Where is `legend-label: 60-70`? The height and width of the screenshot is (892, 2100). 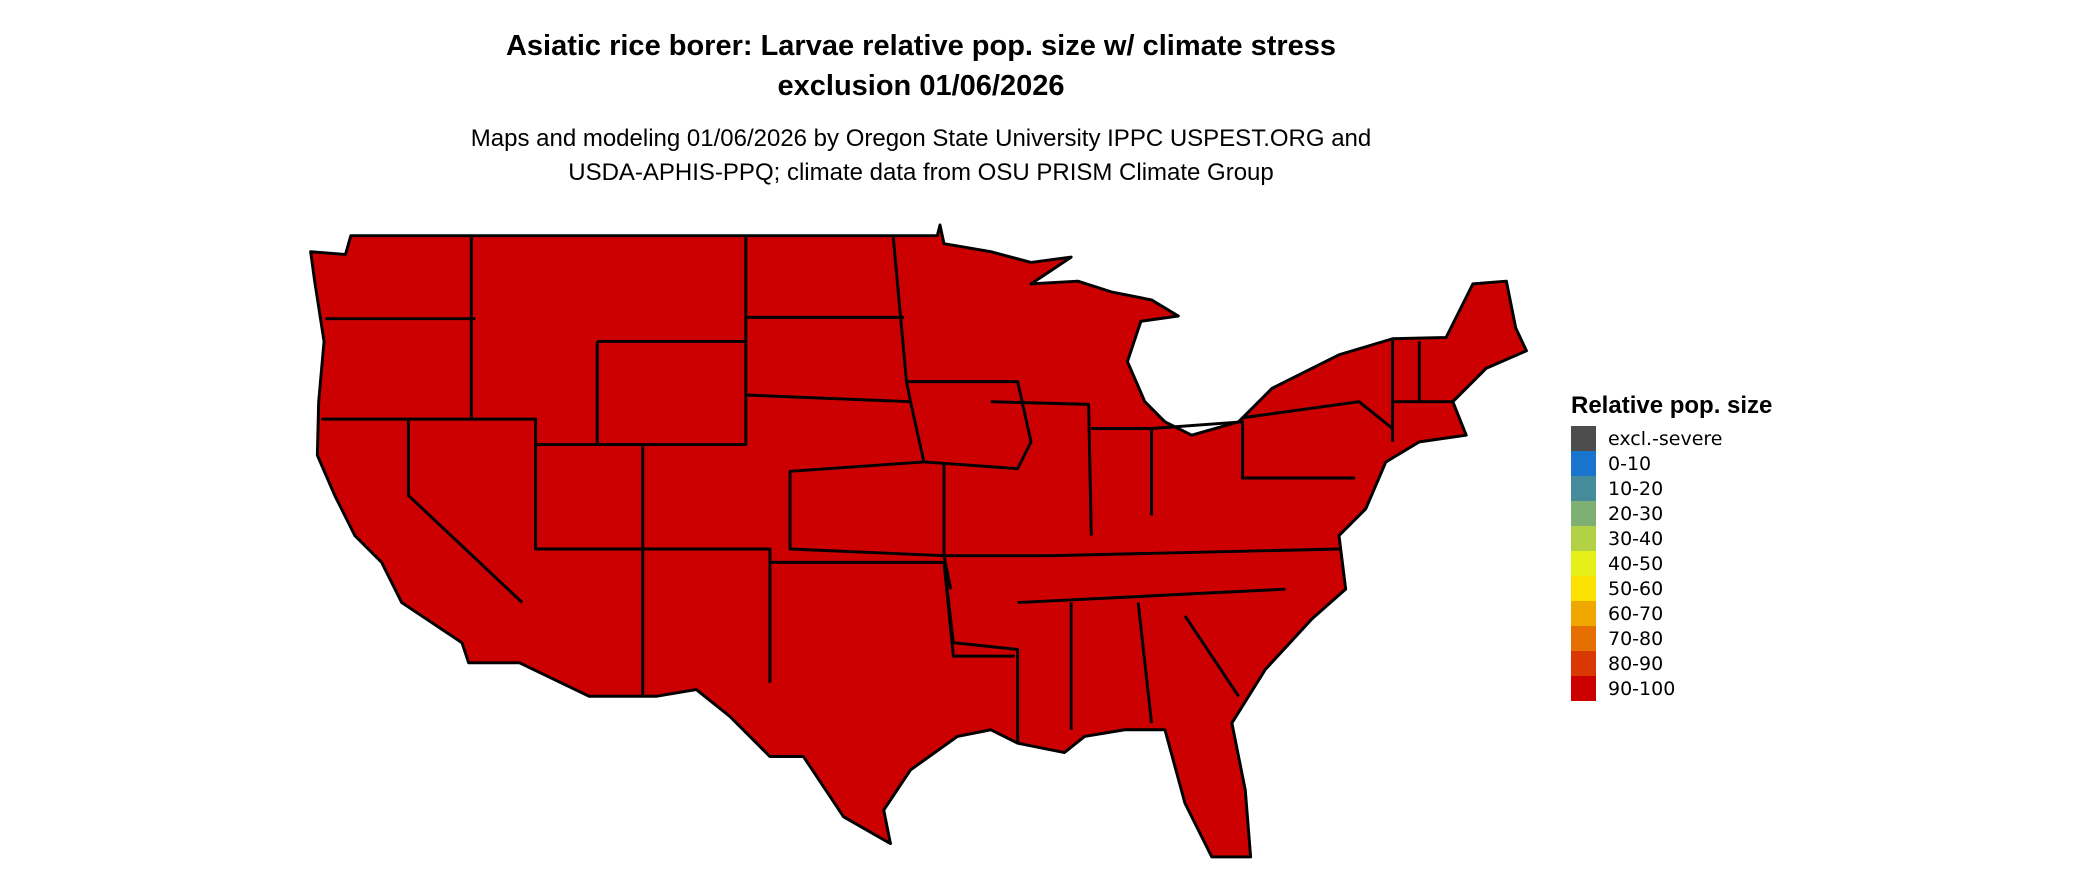
legend-label: 60-70 is located at coordinates (1636, 613).